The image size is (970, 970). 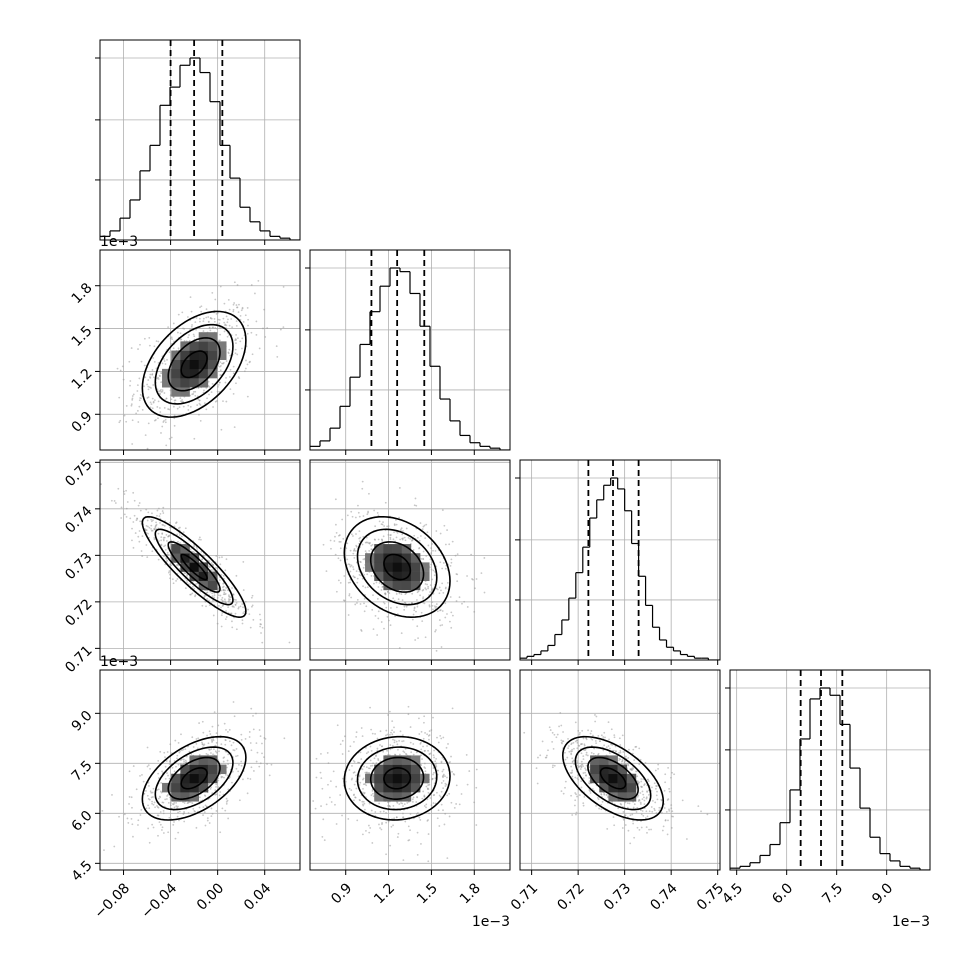 I want to click on x-tick-label: 1.2, so click(x=384, y=893).